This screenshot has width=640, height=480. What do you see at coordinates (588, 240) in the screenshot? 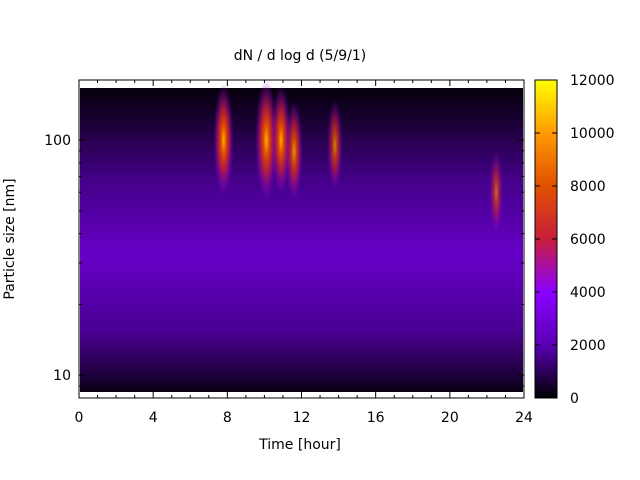
I see `colorbar-tick-label: 6000` at bounding box center [588, 240].